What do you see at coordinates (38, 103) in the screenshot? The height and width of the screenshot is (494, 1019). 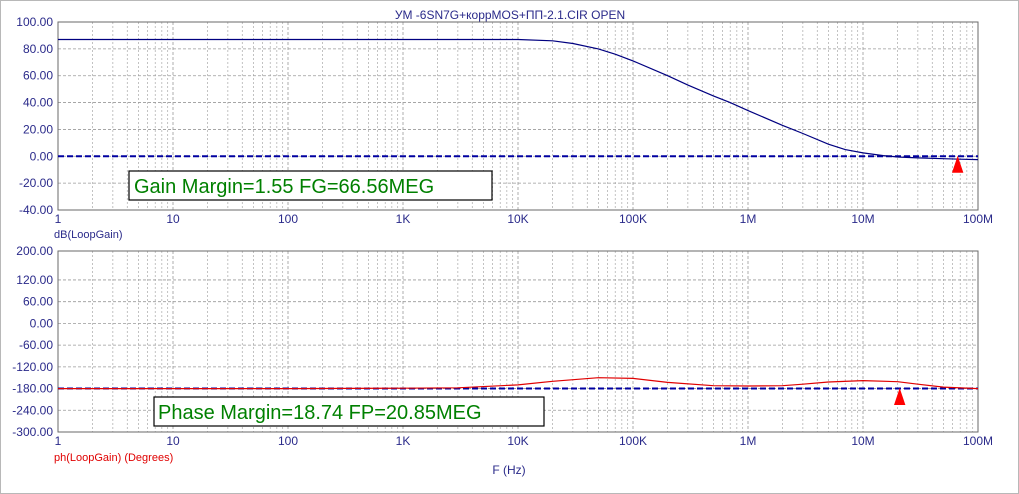 I see `gain-y-tick-label: 40.00` at bounding box center [38, 103].